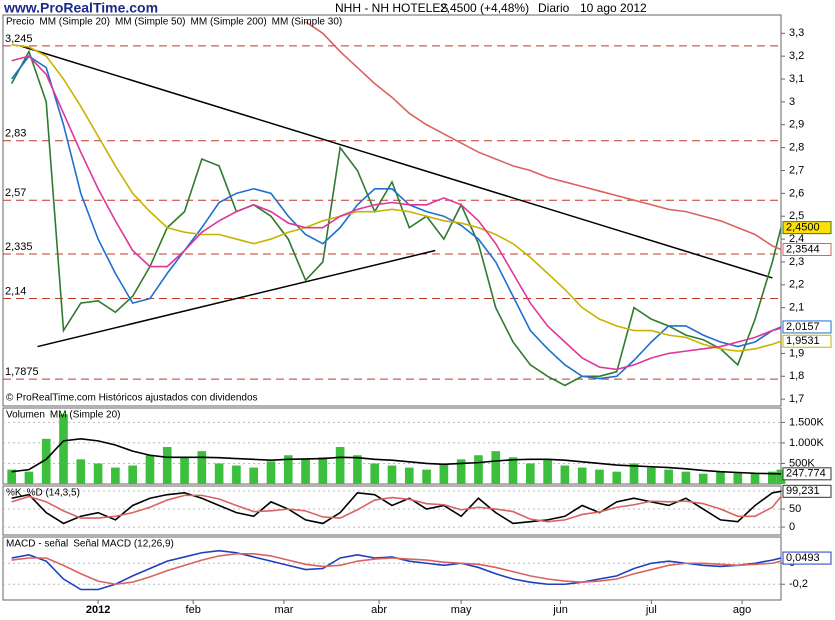 The image size is (835, 620). What do you see at coordinates (14, 493) in the screenshot?
I see `legend-entry: %K` at bounding box center [14, 493].